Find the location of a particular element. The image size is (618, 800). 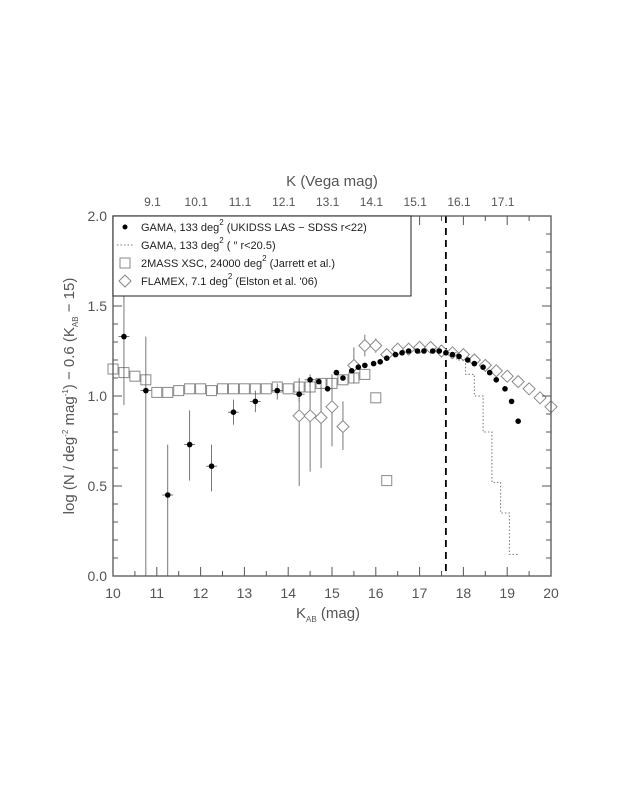

top-tick-label: 14.1 is located at coordinates (372, 202).